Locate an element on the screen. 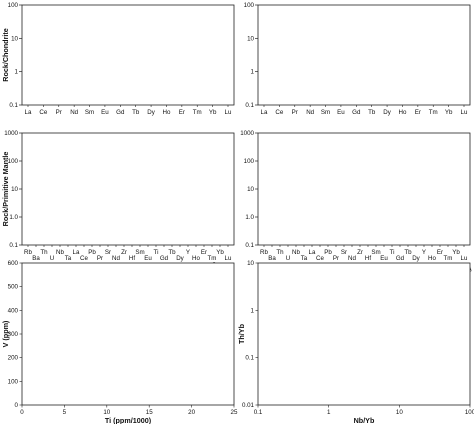 The image size is (474, 424). panel-d-frame is located at coordinates (364, 189).